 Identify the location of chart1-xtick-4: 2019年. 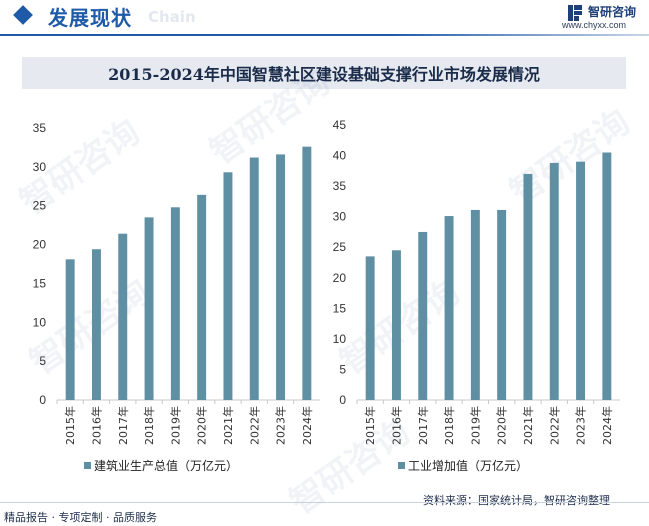
(175, 425).